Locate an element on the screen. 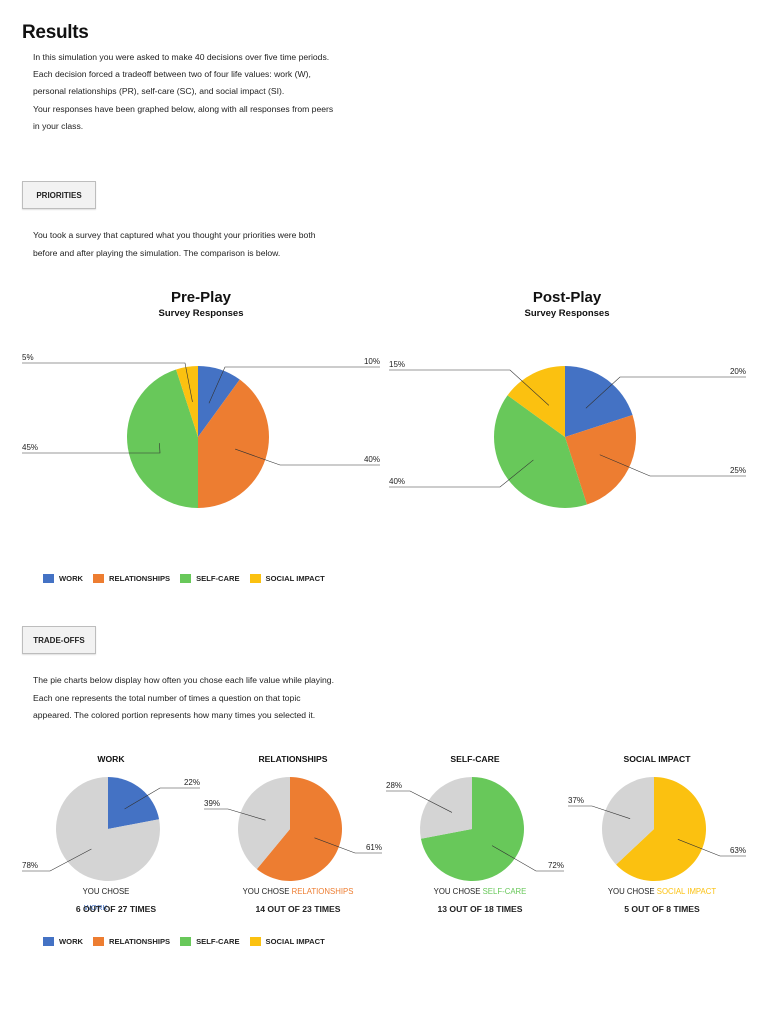 The image size is (768, 1024). slice-label: 45% is located at coordinates (30, 447).